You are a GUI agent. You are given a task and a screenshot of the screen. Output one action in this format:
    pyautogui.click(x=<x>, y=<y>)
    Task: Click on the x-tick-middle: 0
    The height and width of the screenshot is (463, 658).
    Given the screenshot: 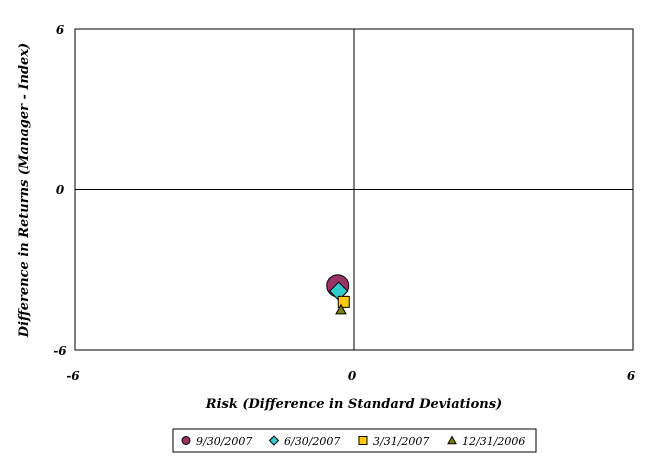 What is the action you would take?
    pyautogui.click(x=352, y=376)
    